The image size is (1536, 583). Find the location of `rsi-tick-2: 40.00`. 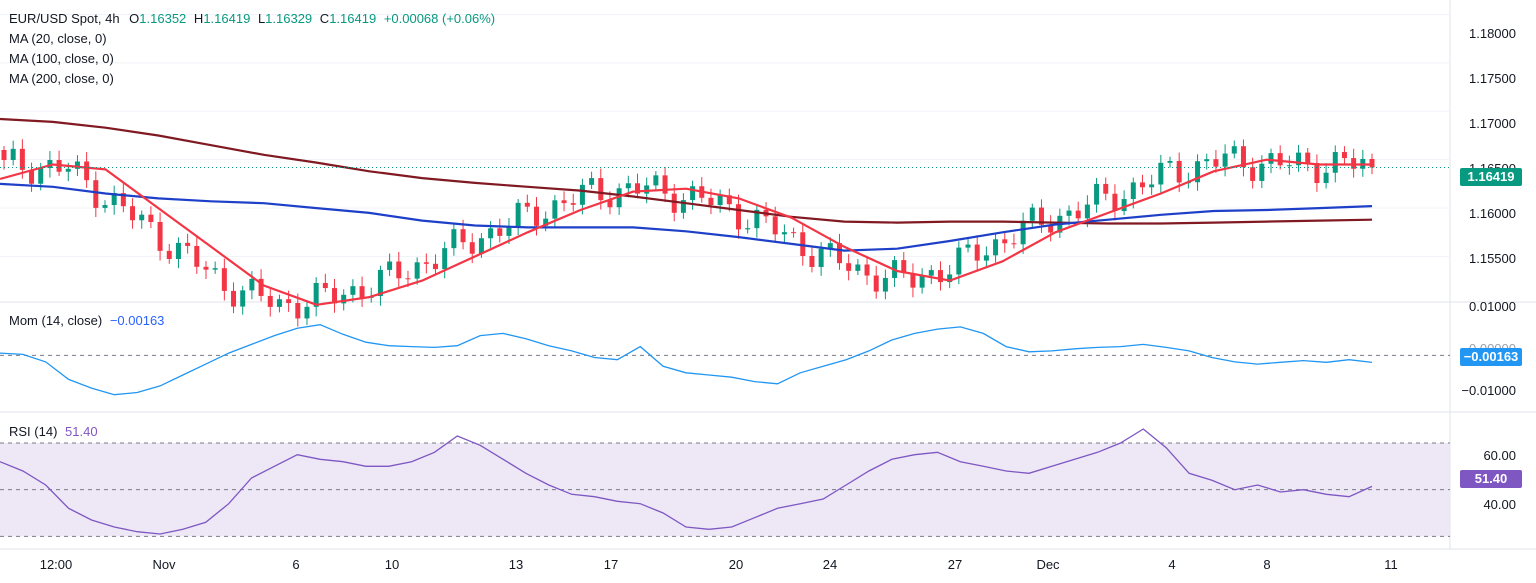

rsi-tick-2: 40.00 is located at coordinates (1499, 504).